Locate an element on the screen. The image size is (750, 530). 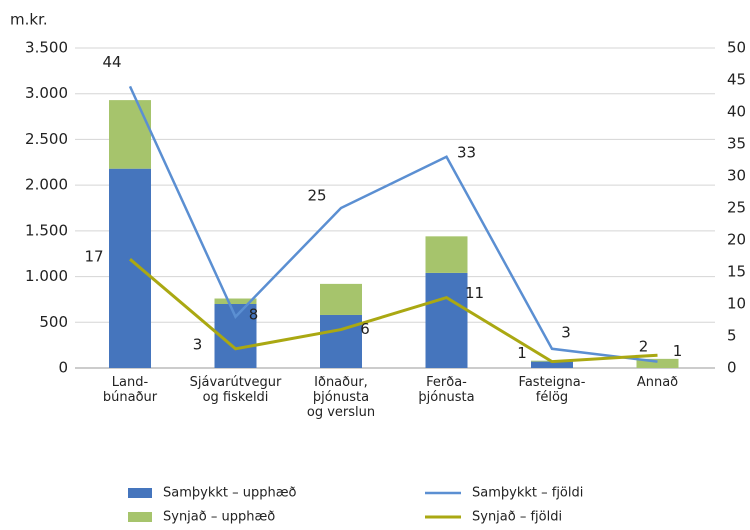
x-tick-label: Ferða-þjónusta is located at coordinates (446, 390).